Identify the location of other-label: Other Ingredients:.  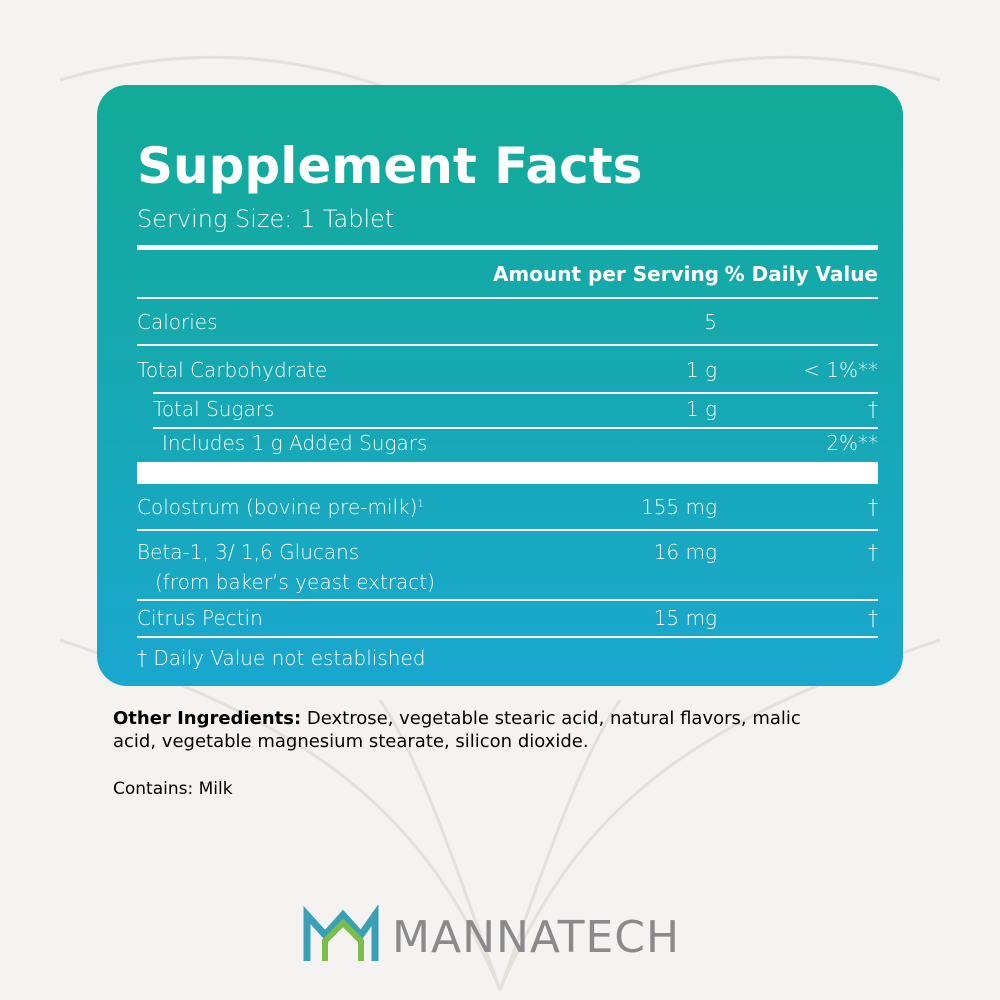
(207, 718).